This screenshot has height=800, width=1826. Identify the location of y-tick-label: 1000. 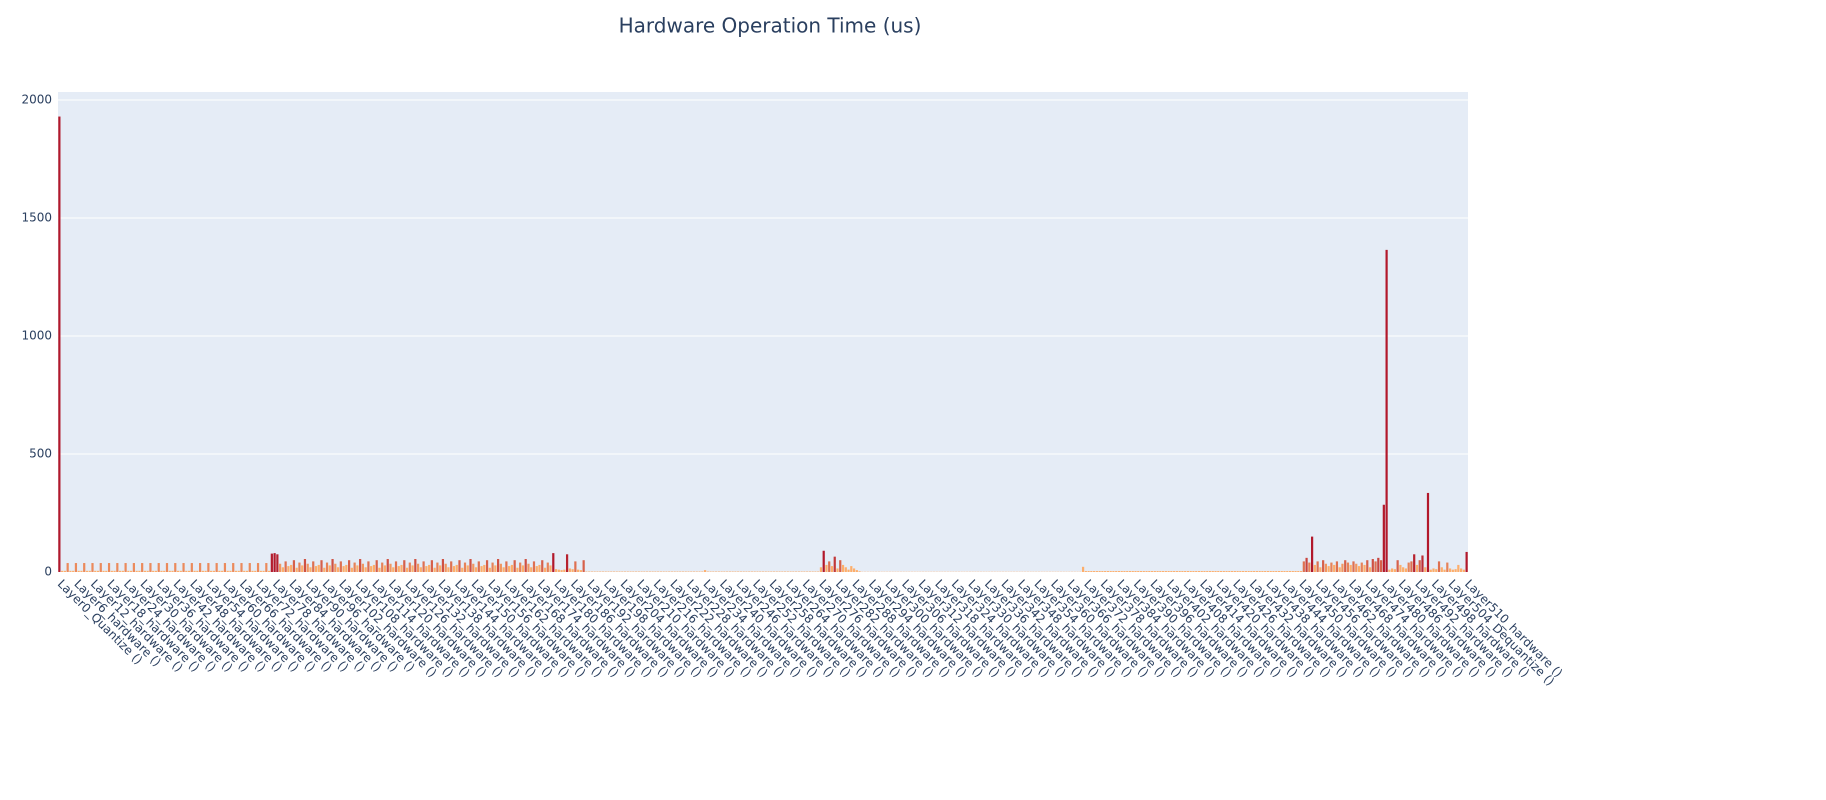
(36, 336).